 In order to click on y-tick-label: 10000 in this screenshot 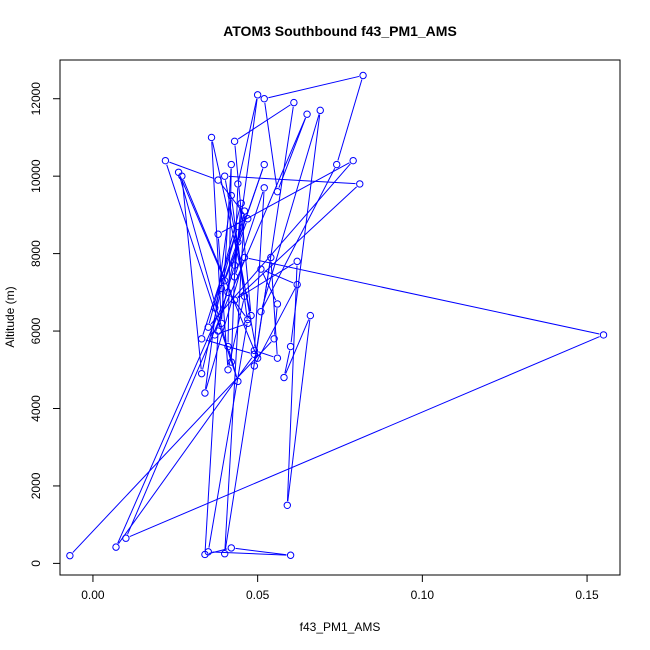, I will do `click(36, 176)`.